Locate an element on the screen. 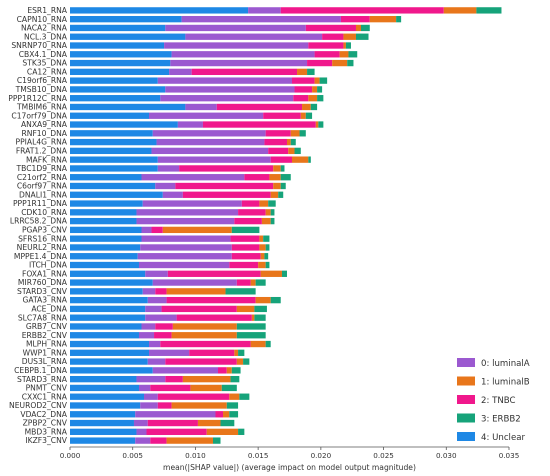 The width and height of the screenshot is (550, 476). bar-c21orf2-rna-0-luminala is located at coordinates (193, 177).